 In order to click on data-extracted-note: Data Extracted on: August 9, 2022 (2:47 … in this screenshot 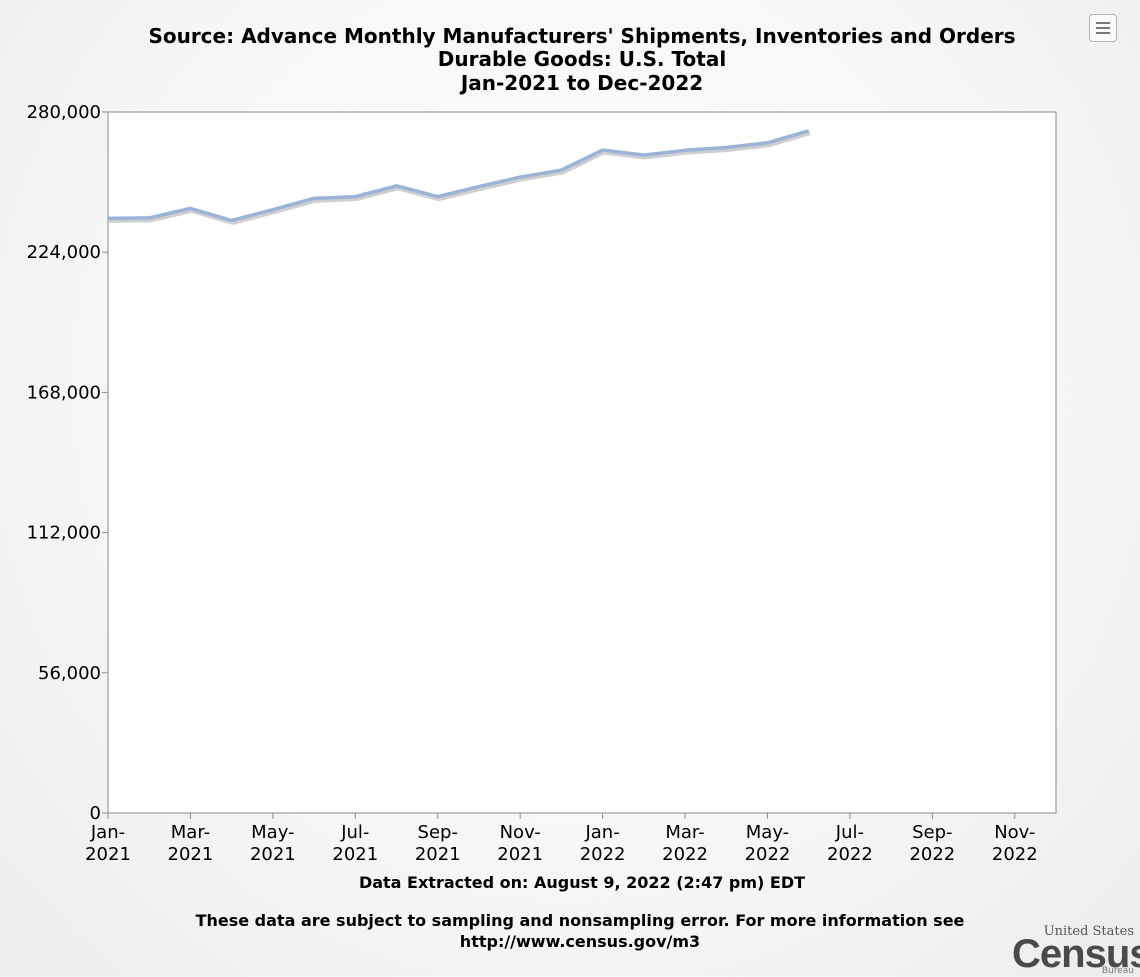, I will do `click(582, 882)`.